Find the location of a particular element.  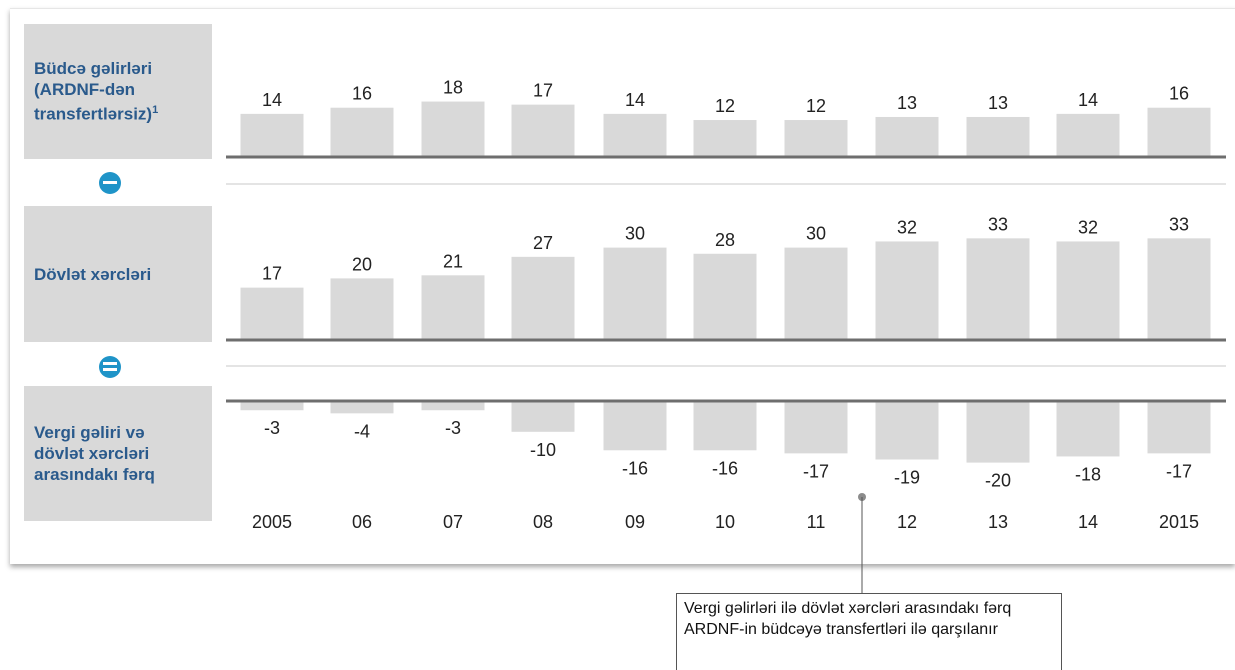

x-tick-label: 06 is located at coordinates (362, 522).